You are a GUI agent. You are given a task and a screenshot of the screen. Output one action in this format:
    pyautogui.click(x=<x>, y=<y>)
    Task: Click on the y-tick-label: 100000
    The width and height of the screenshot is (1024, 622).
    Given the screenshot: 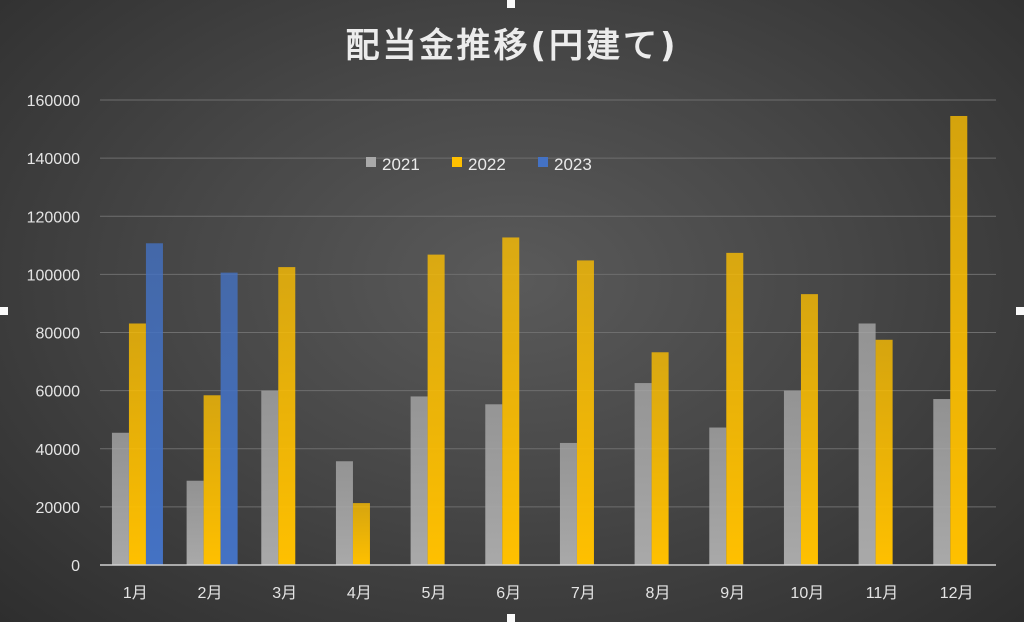 What is the action you would take?
    pyautogui.click(x=53, y=275)
    